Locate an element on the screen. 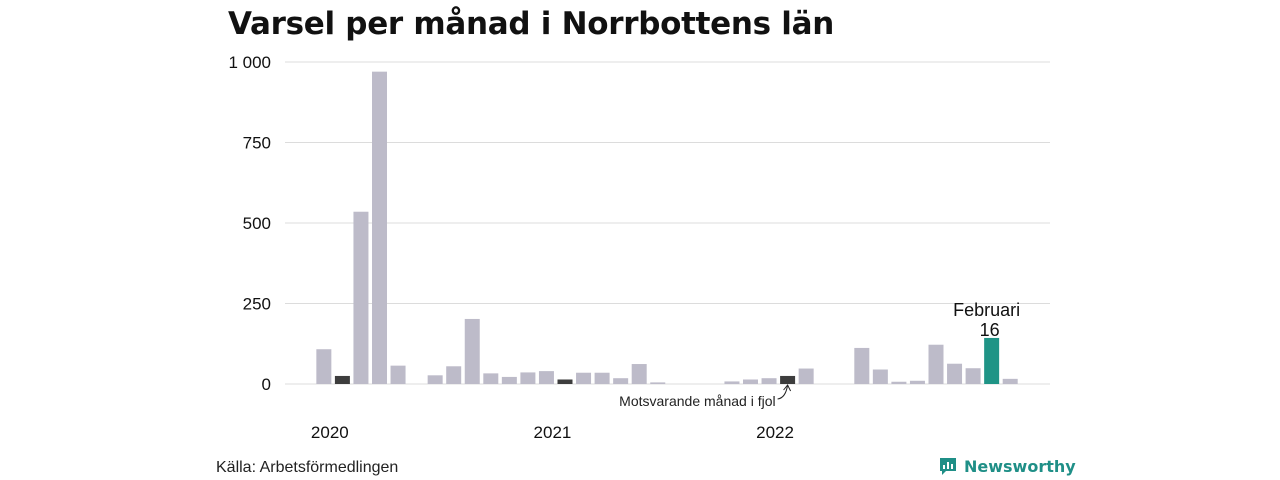  y-tick-label-0: 0 is located at coordinates (266, 384).